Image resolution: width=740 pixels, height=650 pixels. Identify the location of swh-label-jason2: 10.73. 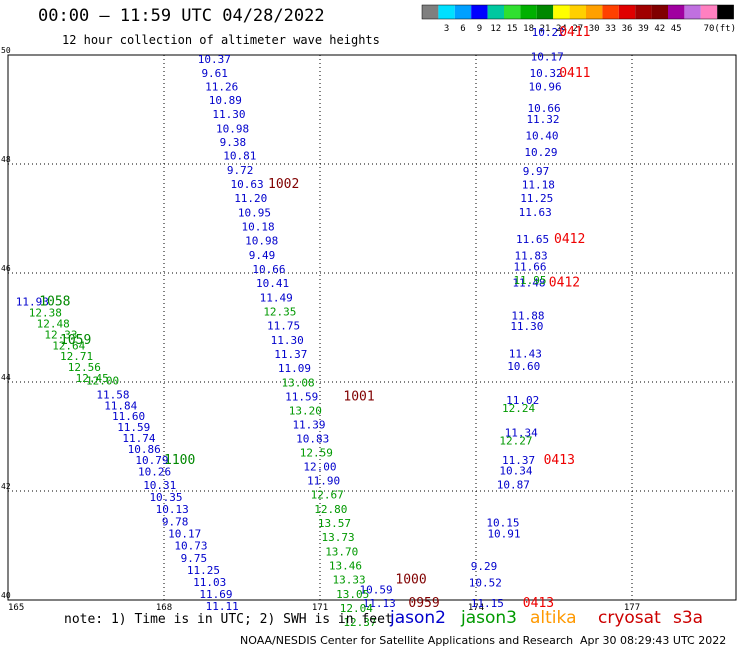
(190, 545).